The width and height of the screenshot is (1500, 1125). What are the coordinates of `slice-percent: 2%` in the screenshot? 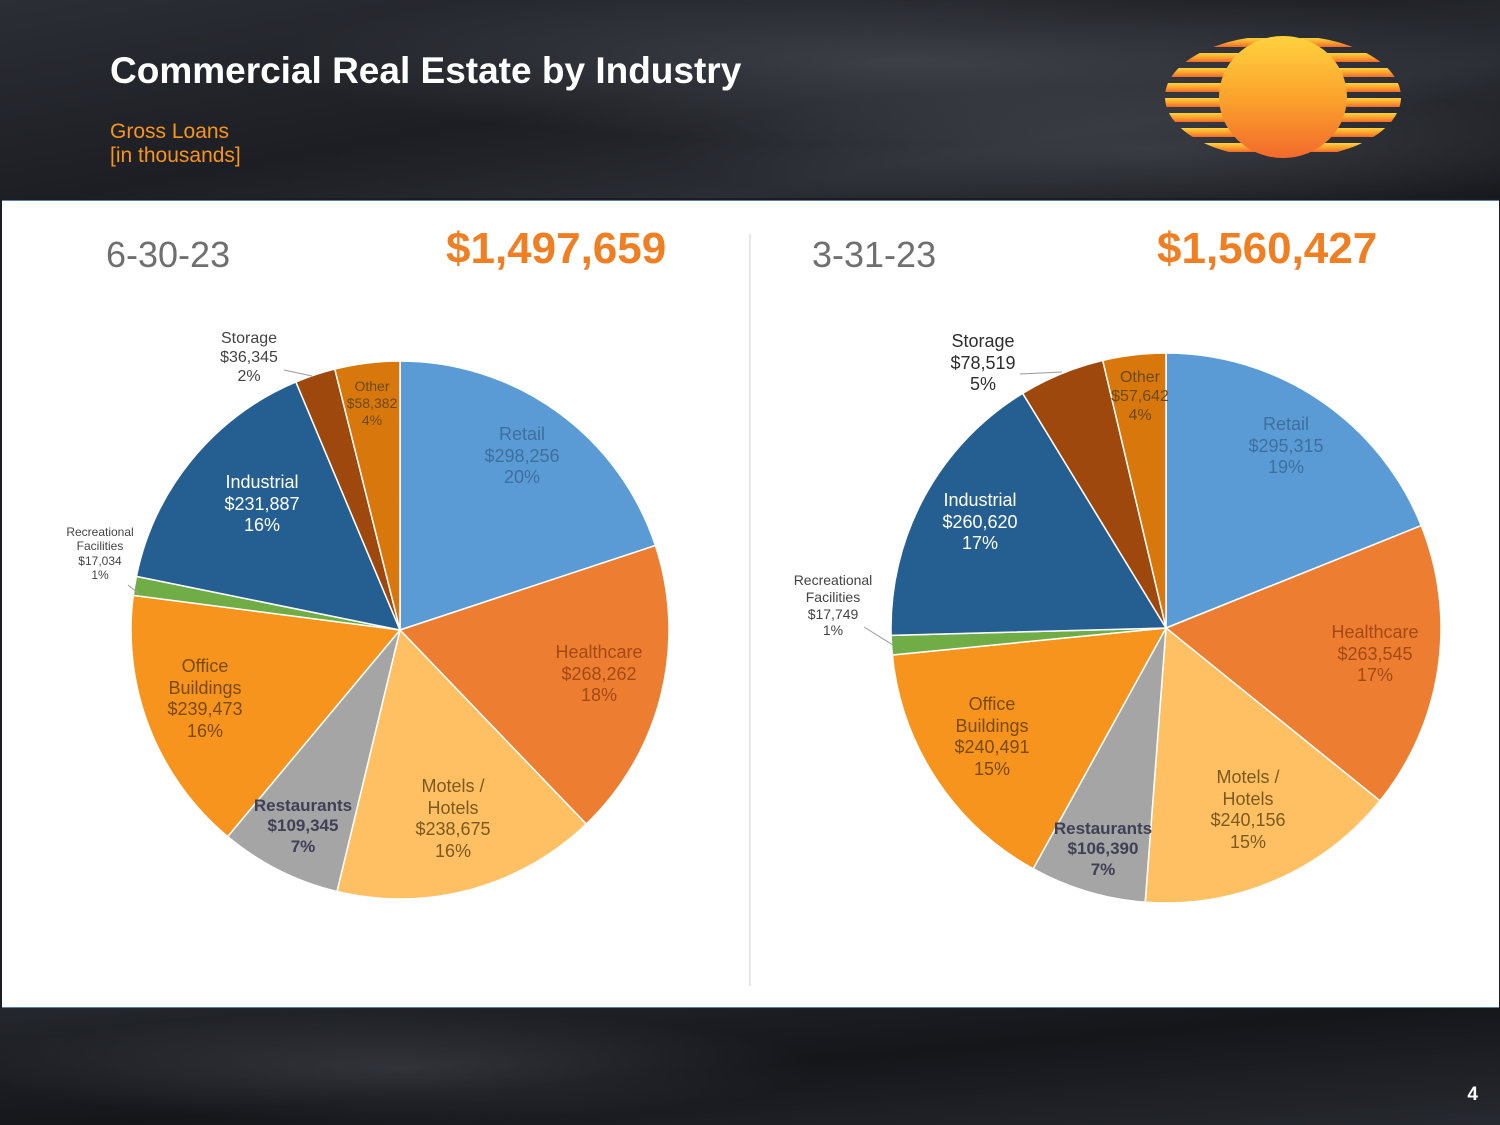 It's located at (249, 377).